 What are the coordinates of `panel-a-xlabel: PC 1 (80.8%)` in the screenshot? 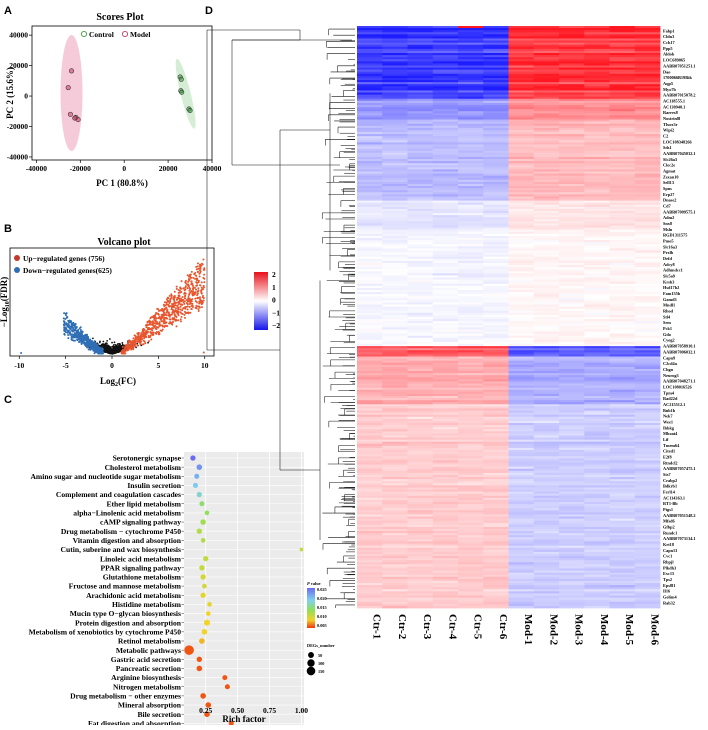 It's located at (122, 183).